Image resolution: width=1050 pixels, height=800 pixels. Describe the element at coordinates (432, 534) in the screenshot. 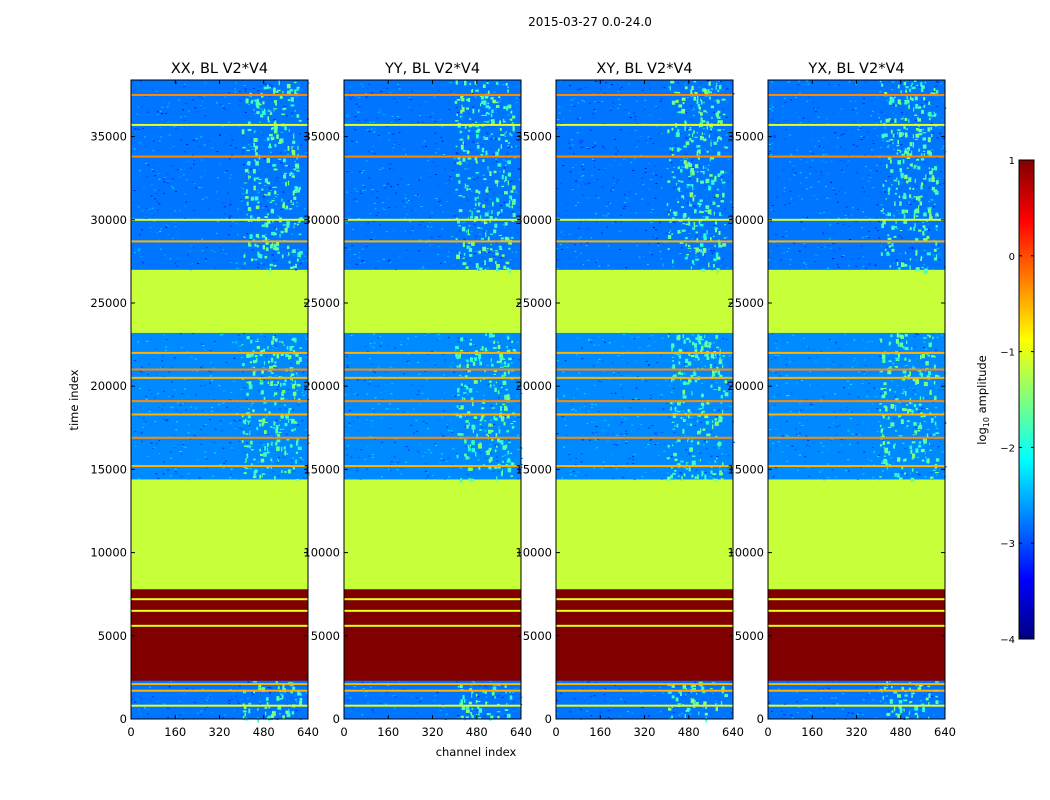

I see `data-block-flat` at that location.